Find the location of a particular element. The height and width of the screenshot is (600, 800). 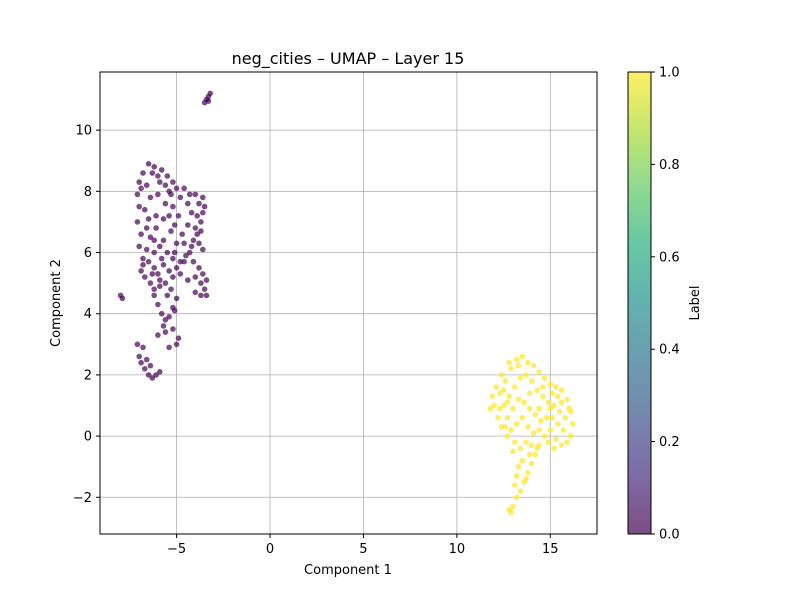

x-axis-label: Component 1 is located at coordinates (348, 570).